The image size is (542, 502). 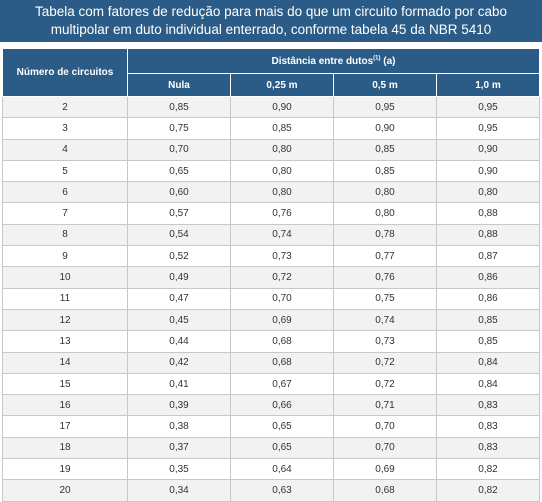 I want to click on nula-cell: 0,38, so click(x=179, y=426).